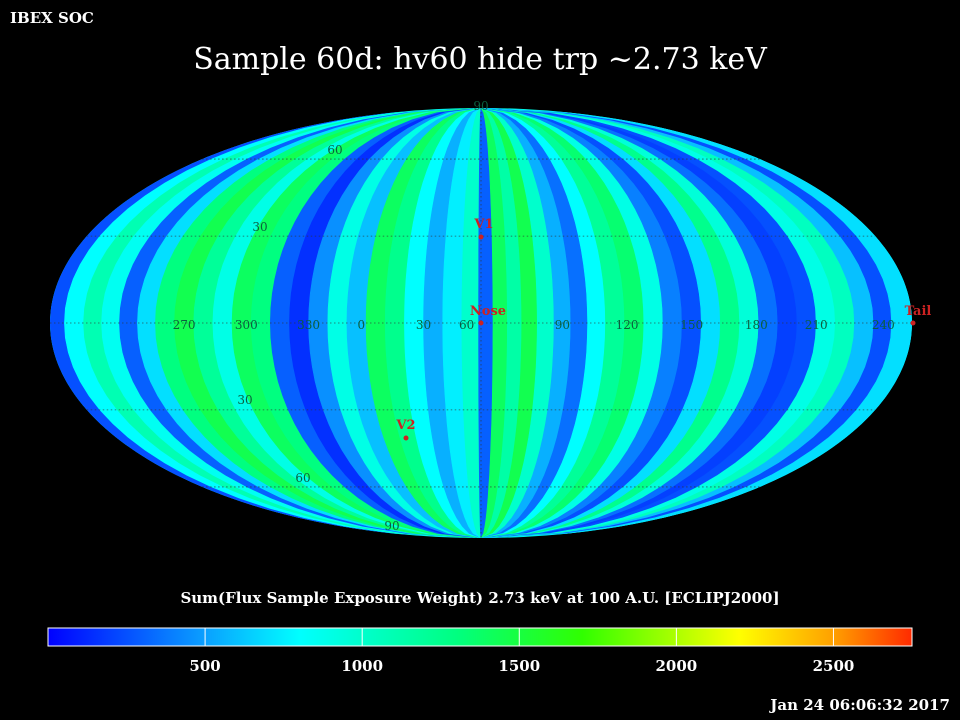 This screenshot has width=960, height=720. What do you see at coordinates (883, 325) in the screenshot?
I see `grid-label: 240` at bounding box center [883, 325].